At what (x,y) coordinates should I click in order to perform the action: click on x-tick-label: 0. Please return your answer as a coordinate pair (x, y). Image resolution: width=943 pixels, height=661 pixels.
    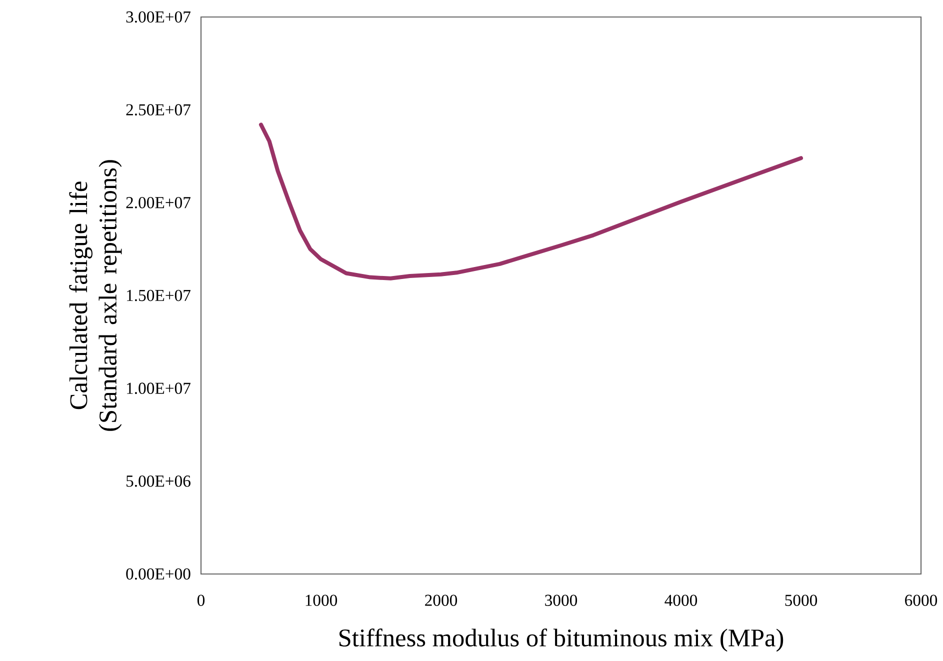
    Looking at the image, I should click on (201, 600).